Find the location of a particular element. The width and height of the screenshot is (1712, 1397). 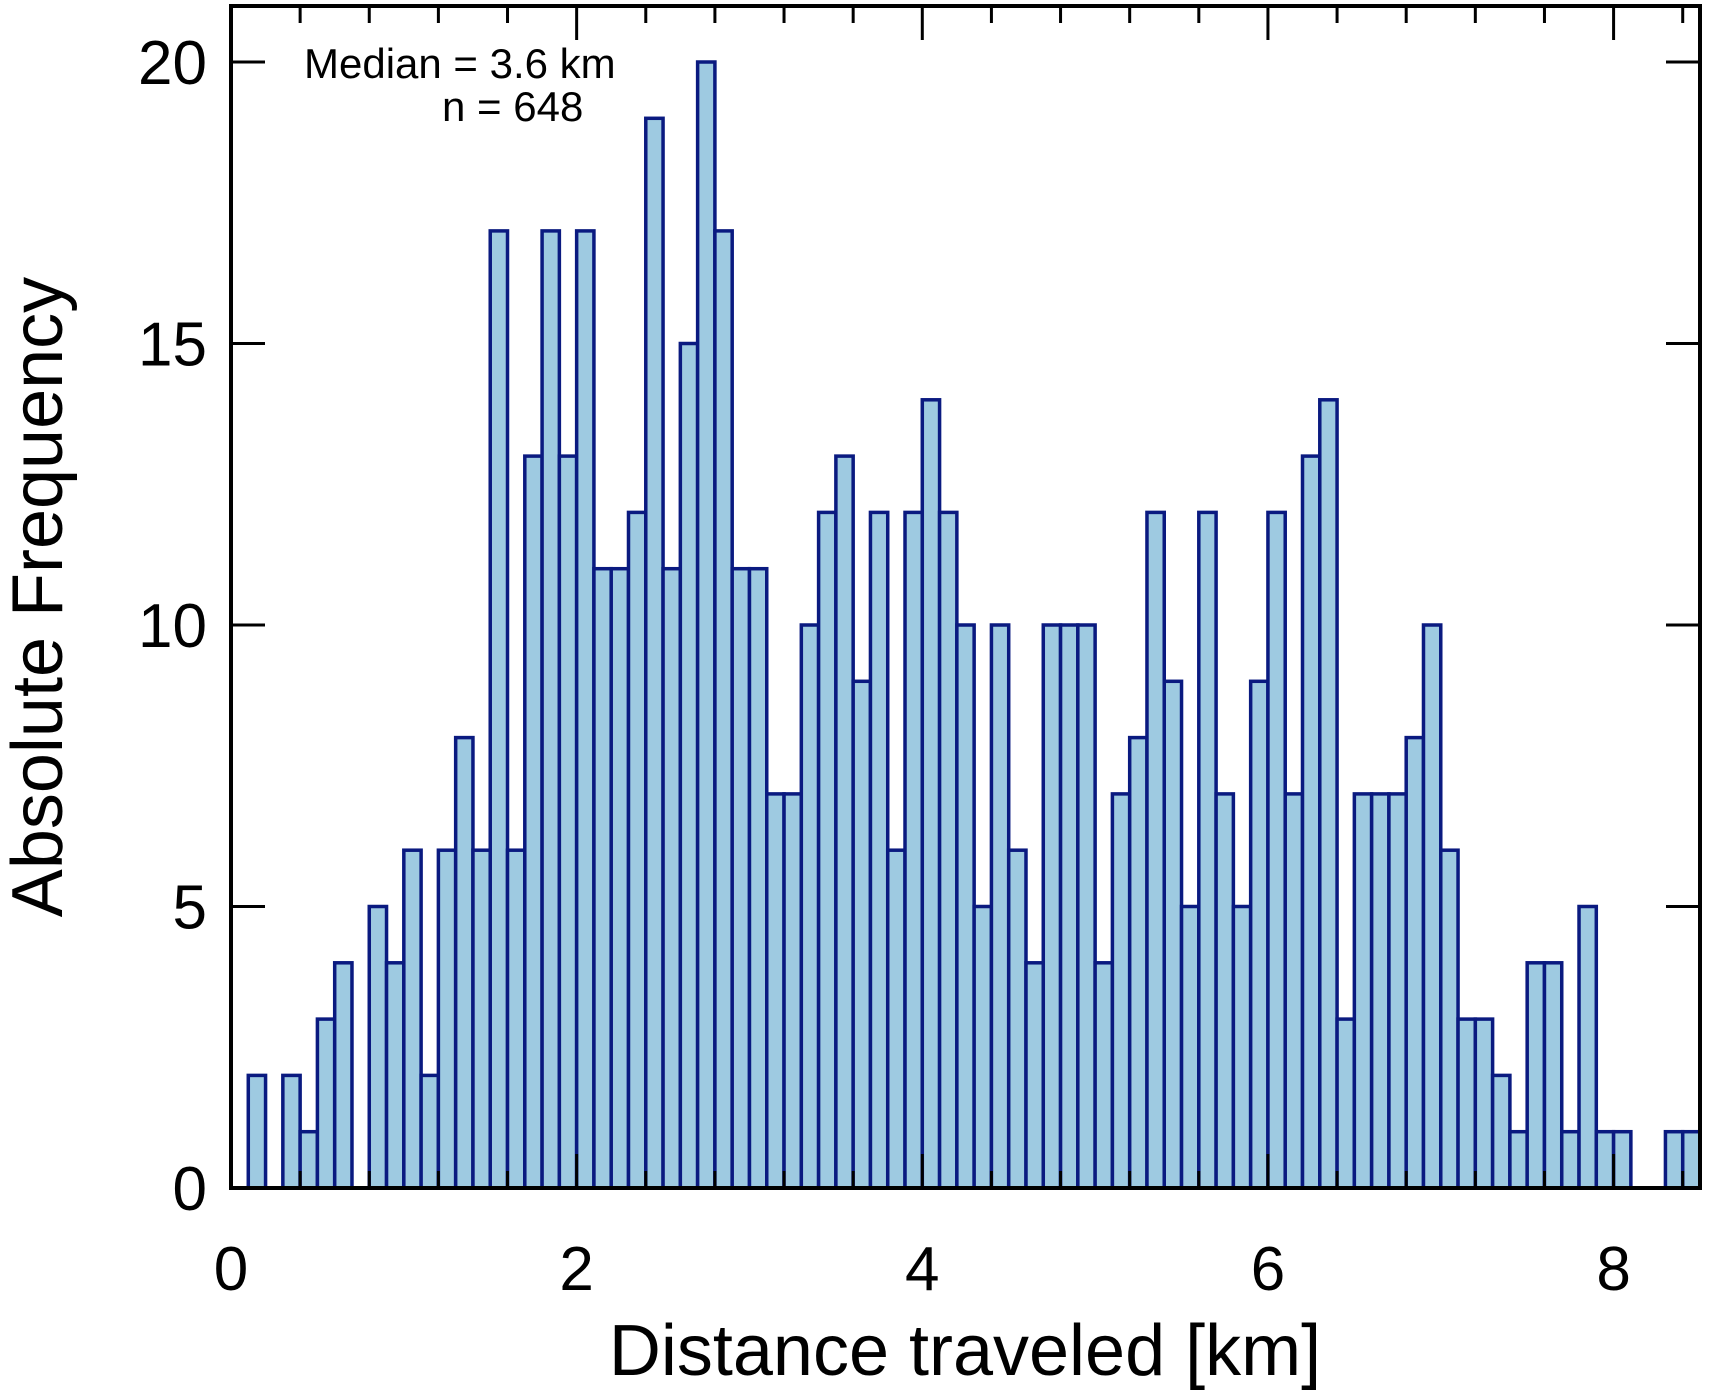

y-tick-label: 5 is located at coordinates (190, 908).